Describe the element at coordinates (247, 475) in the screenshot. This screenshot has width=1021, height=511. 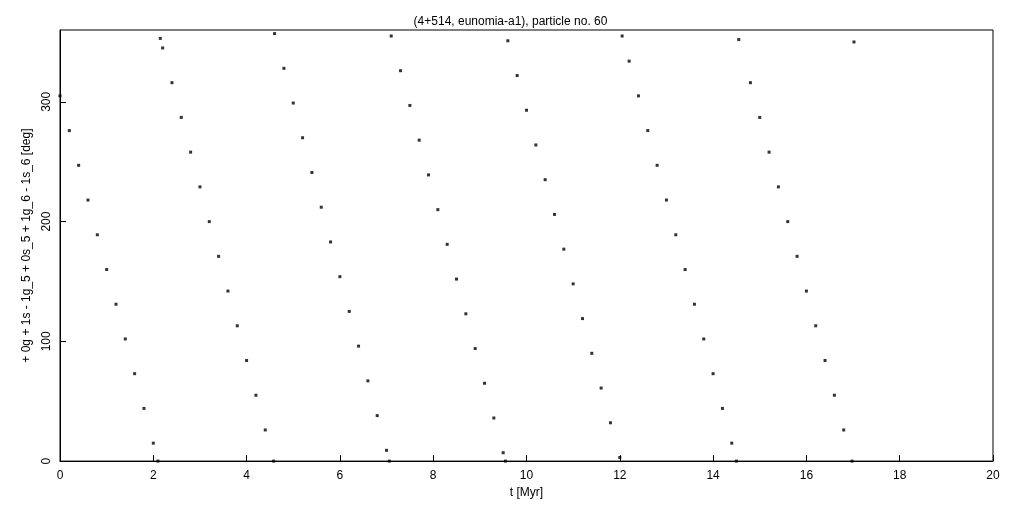
I see `x-tick-label: 4` at that location.